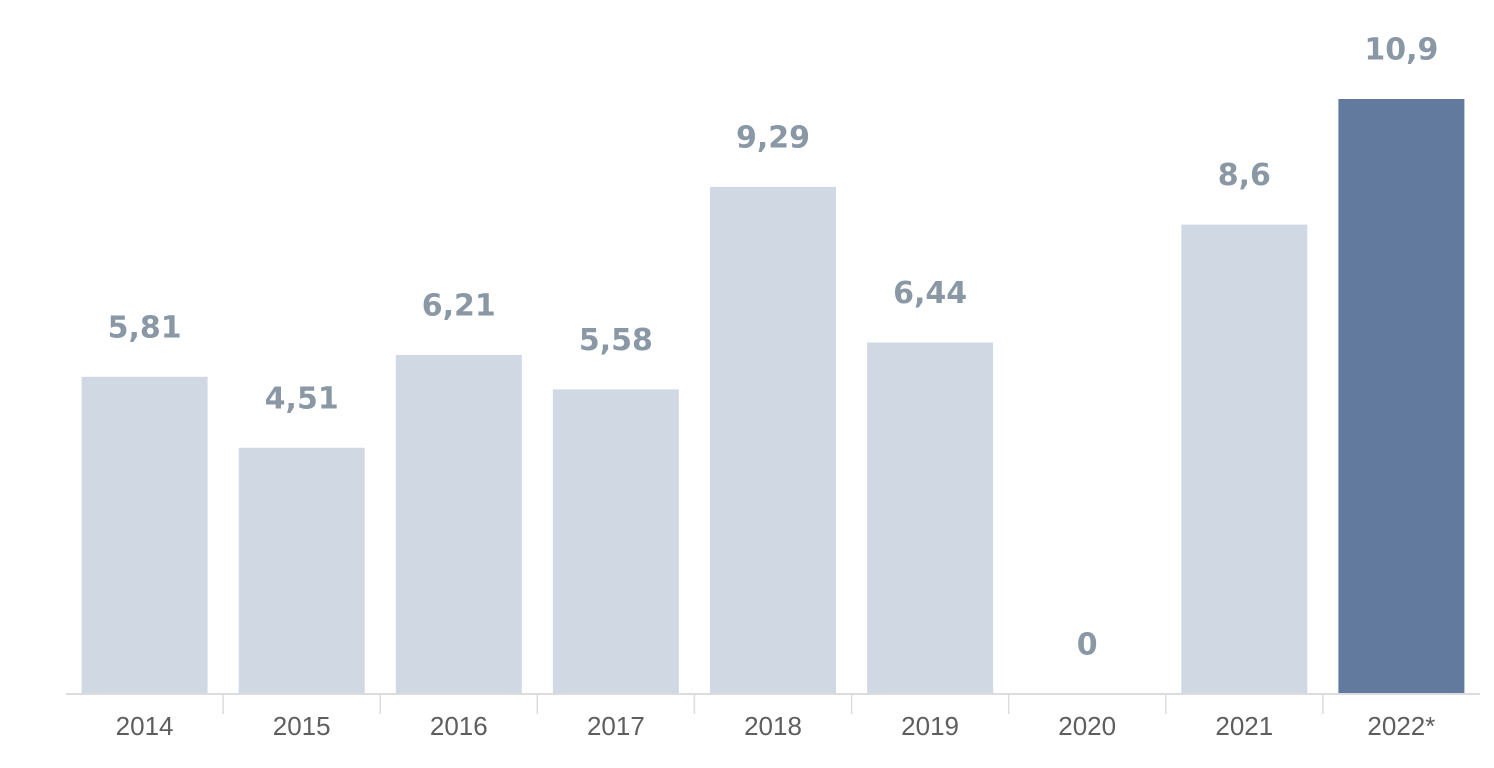 This screenshot has width=1494, height=768. I want to click on x-tick-label: 2019, so click(930, 726).